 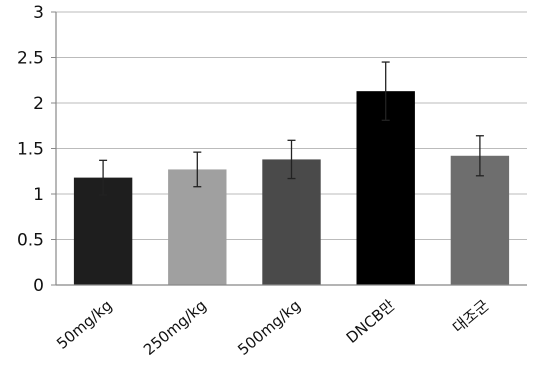 I want to click on x-category-label: 대조군, so click(x=470, y=316).